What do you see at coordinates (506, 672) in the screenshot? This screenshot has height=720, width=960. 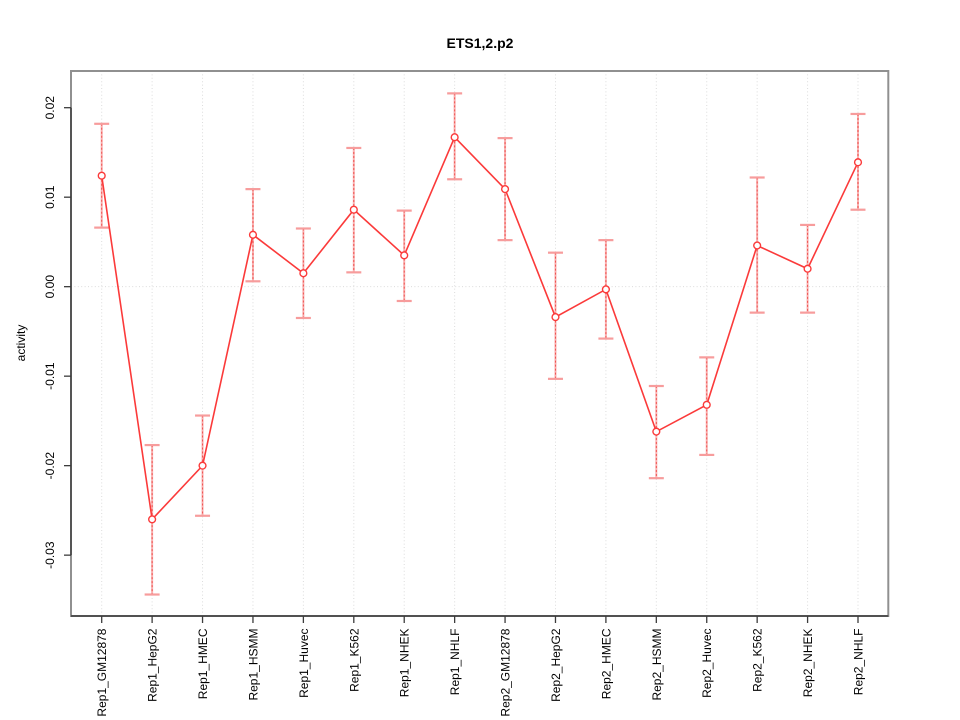 I see `x-tick-label: Rep2_GM12878` at bounding box center [506, 672].